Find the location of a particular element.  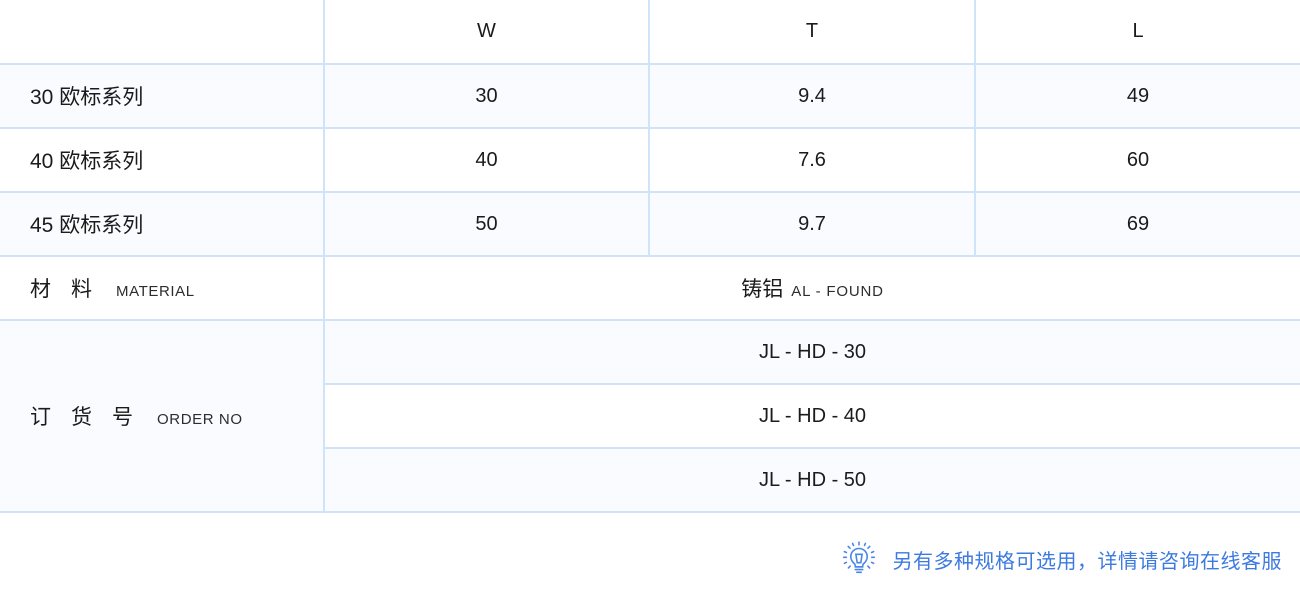

material-value-en: AL - FOUND is located at coordinates (837, 291).